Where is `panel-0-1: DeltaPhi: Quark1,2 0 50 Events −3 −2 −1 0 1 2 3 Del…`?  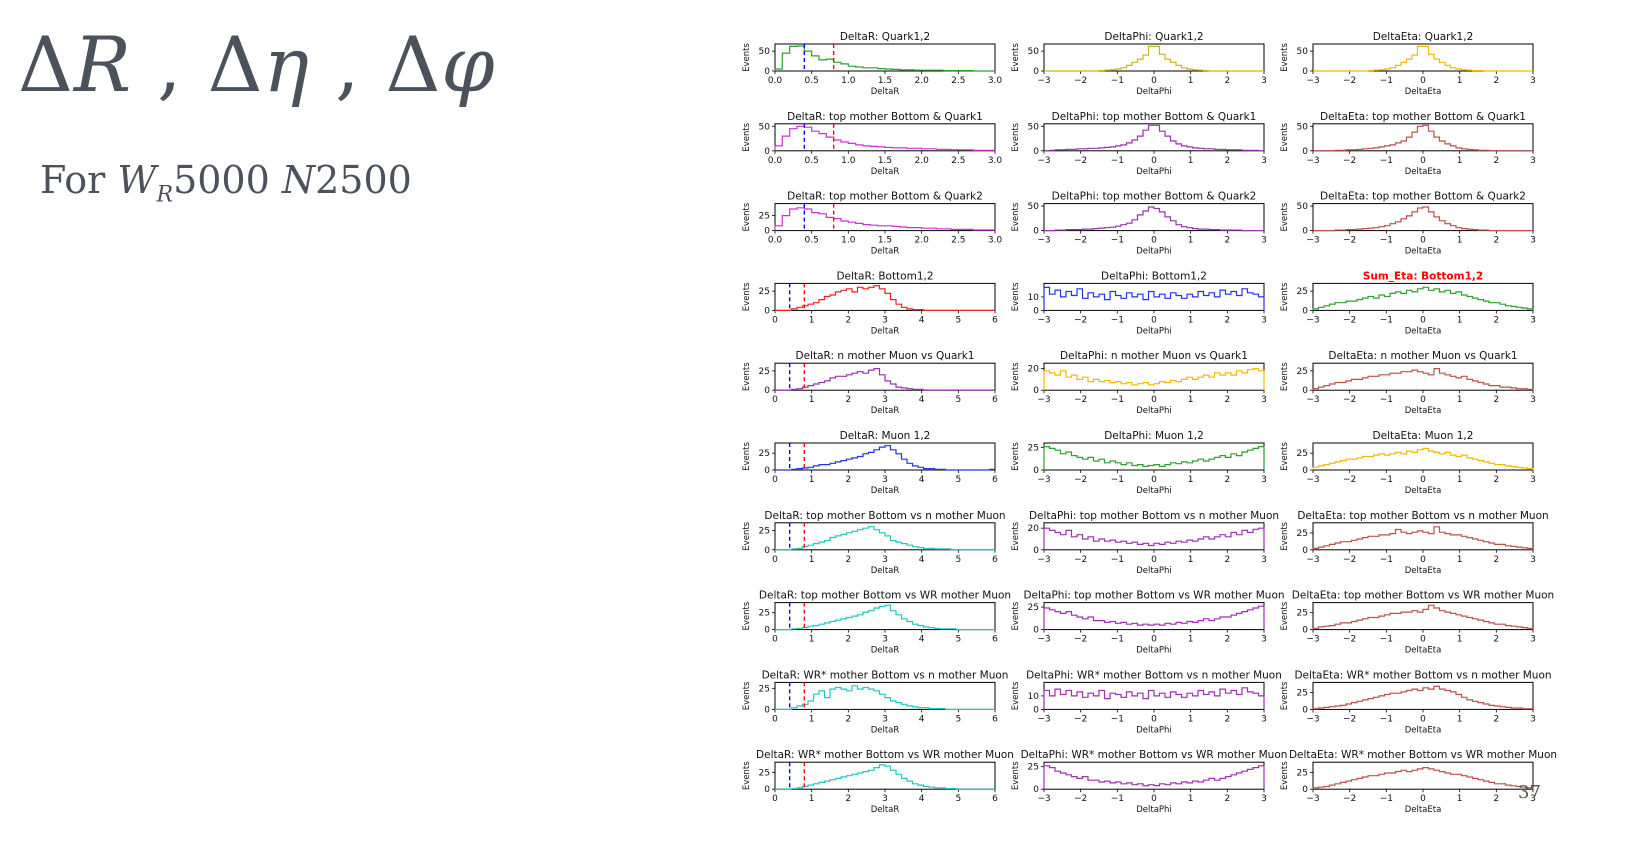 panel-0-1: DeltaPhi: Quark1,2 0 50 Events −3 −2 −1 0 1 2 3 Del… is located at coordinates (1139, 64).